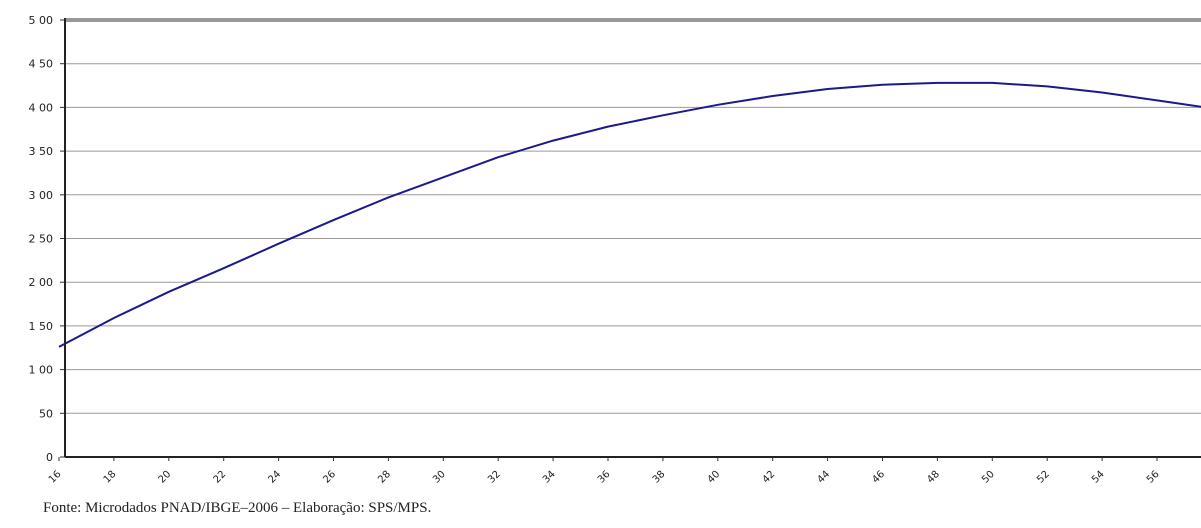  Describe the element at coordinates (41, 20) in the screenshot. I see `y-tick-label: 5 00` at that location.